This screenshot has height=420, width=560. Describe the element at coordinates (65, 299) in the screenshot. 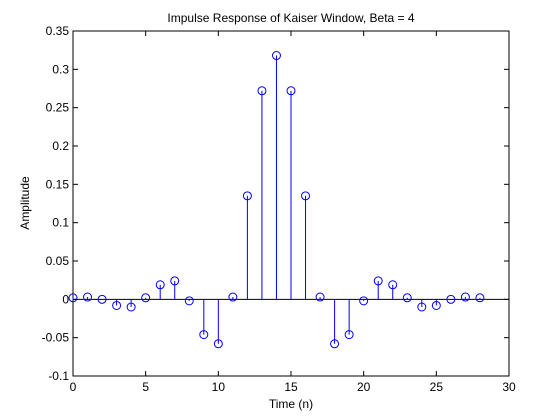

I see `y-tick-label: 0` at that location.